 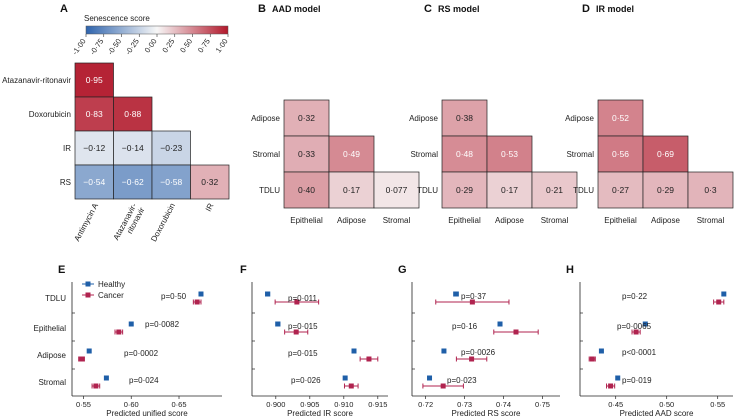 I want to click on heatmap-row-label: Stromal, so click(x=424, y=154).